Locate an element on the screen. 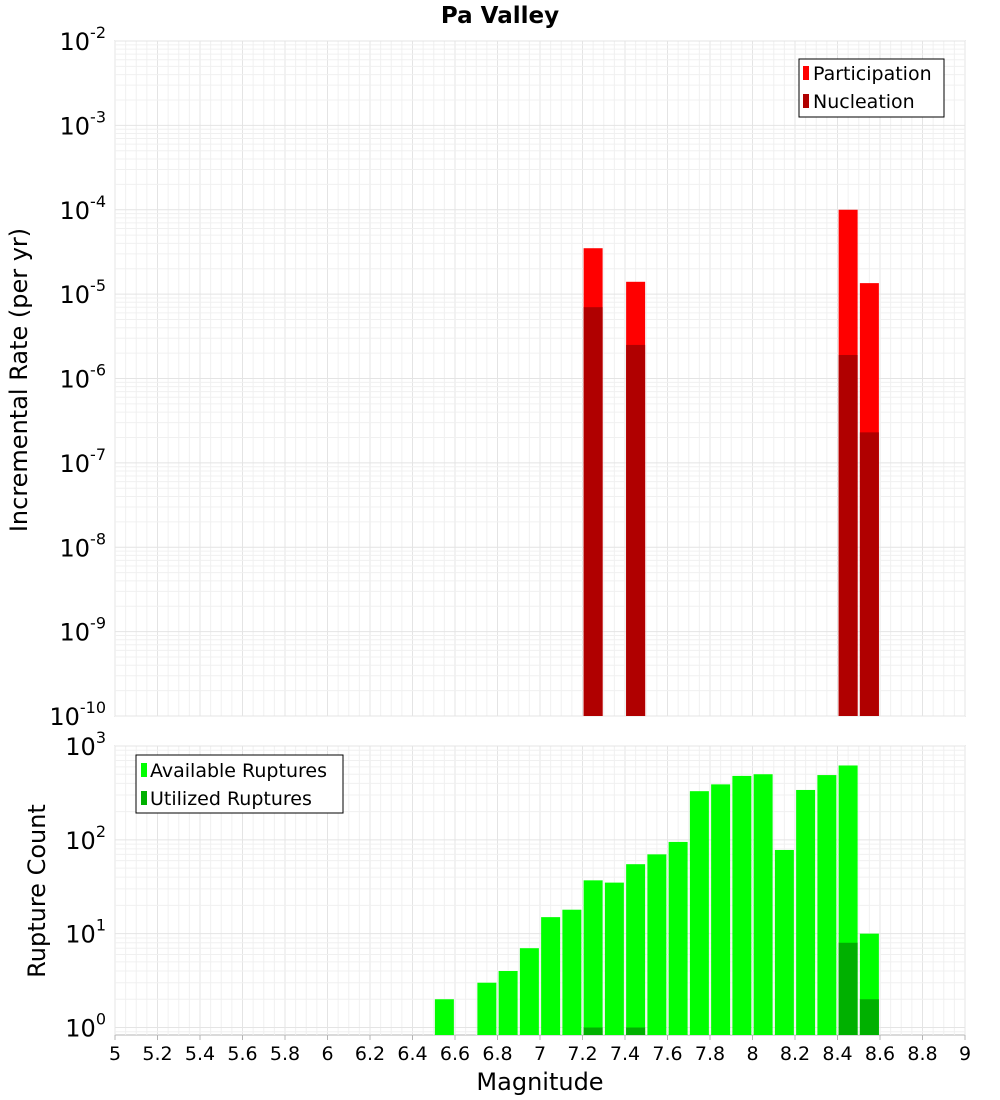 The height and width of the screenshot is (1100, 1000). x-tick-label: 8.4 is located at coordinates (837, 1054).